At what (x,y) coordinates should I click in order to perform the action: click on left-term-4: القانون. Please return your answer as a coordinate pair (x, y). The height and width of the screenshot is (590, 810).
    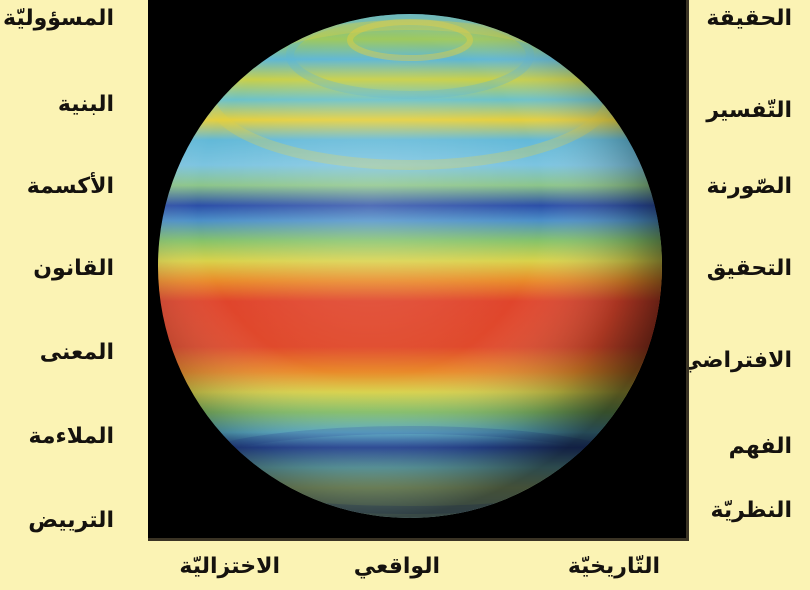
    Looking at the image, I should click on (73, 268).